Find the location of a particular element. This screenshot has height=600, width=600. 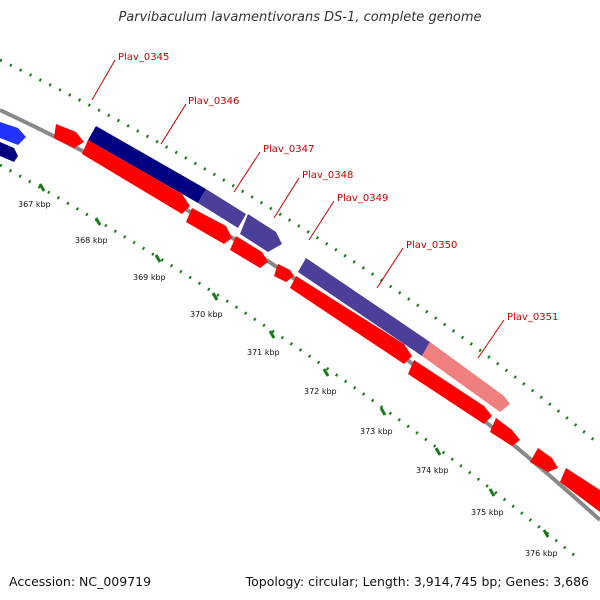

label-plav-0346: Plav_0346 is located at coordinates (213, 101).